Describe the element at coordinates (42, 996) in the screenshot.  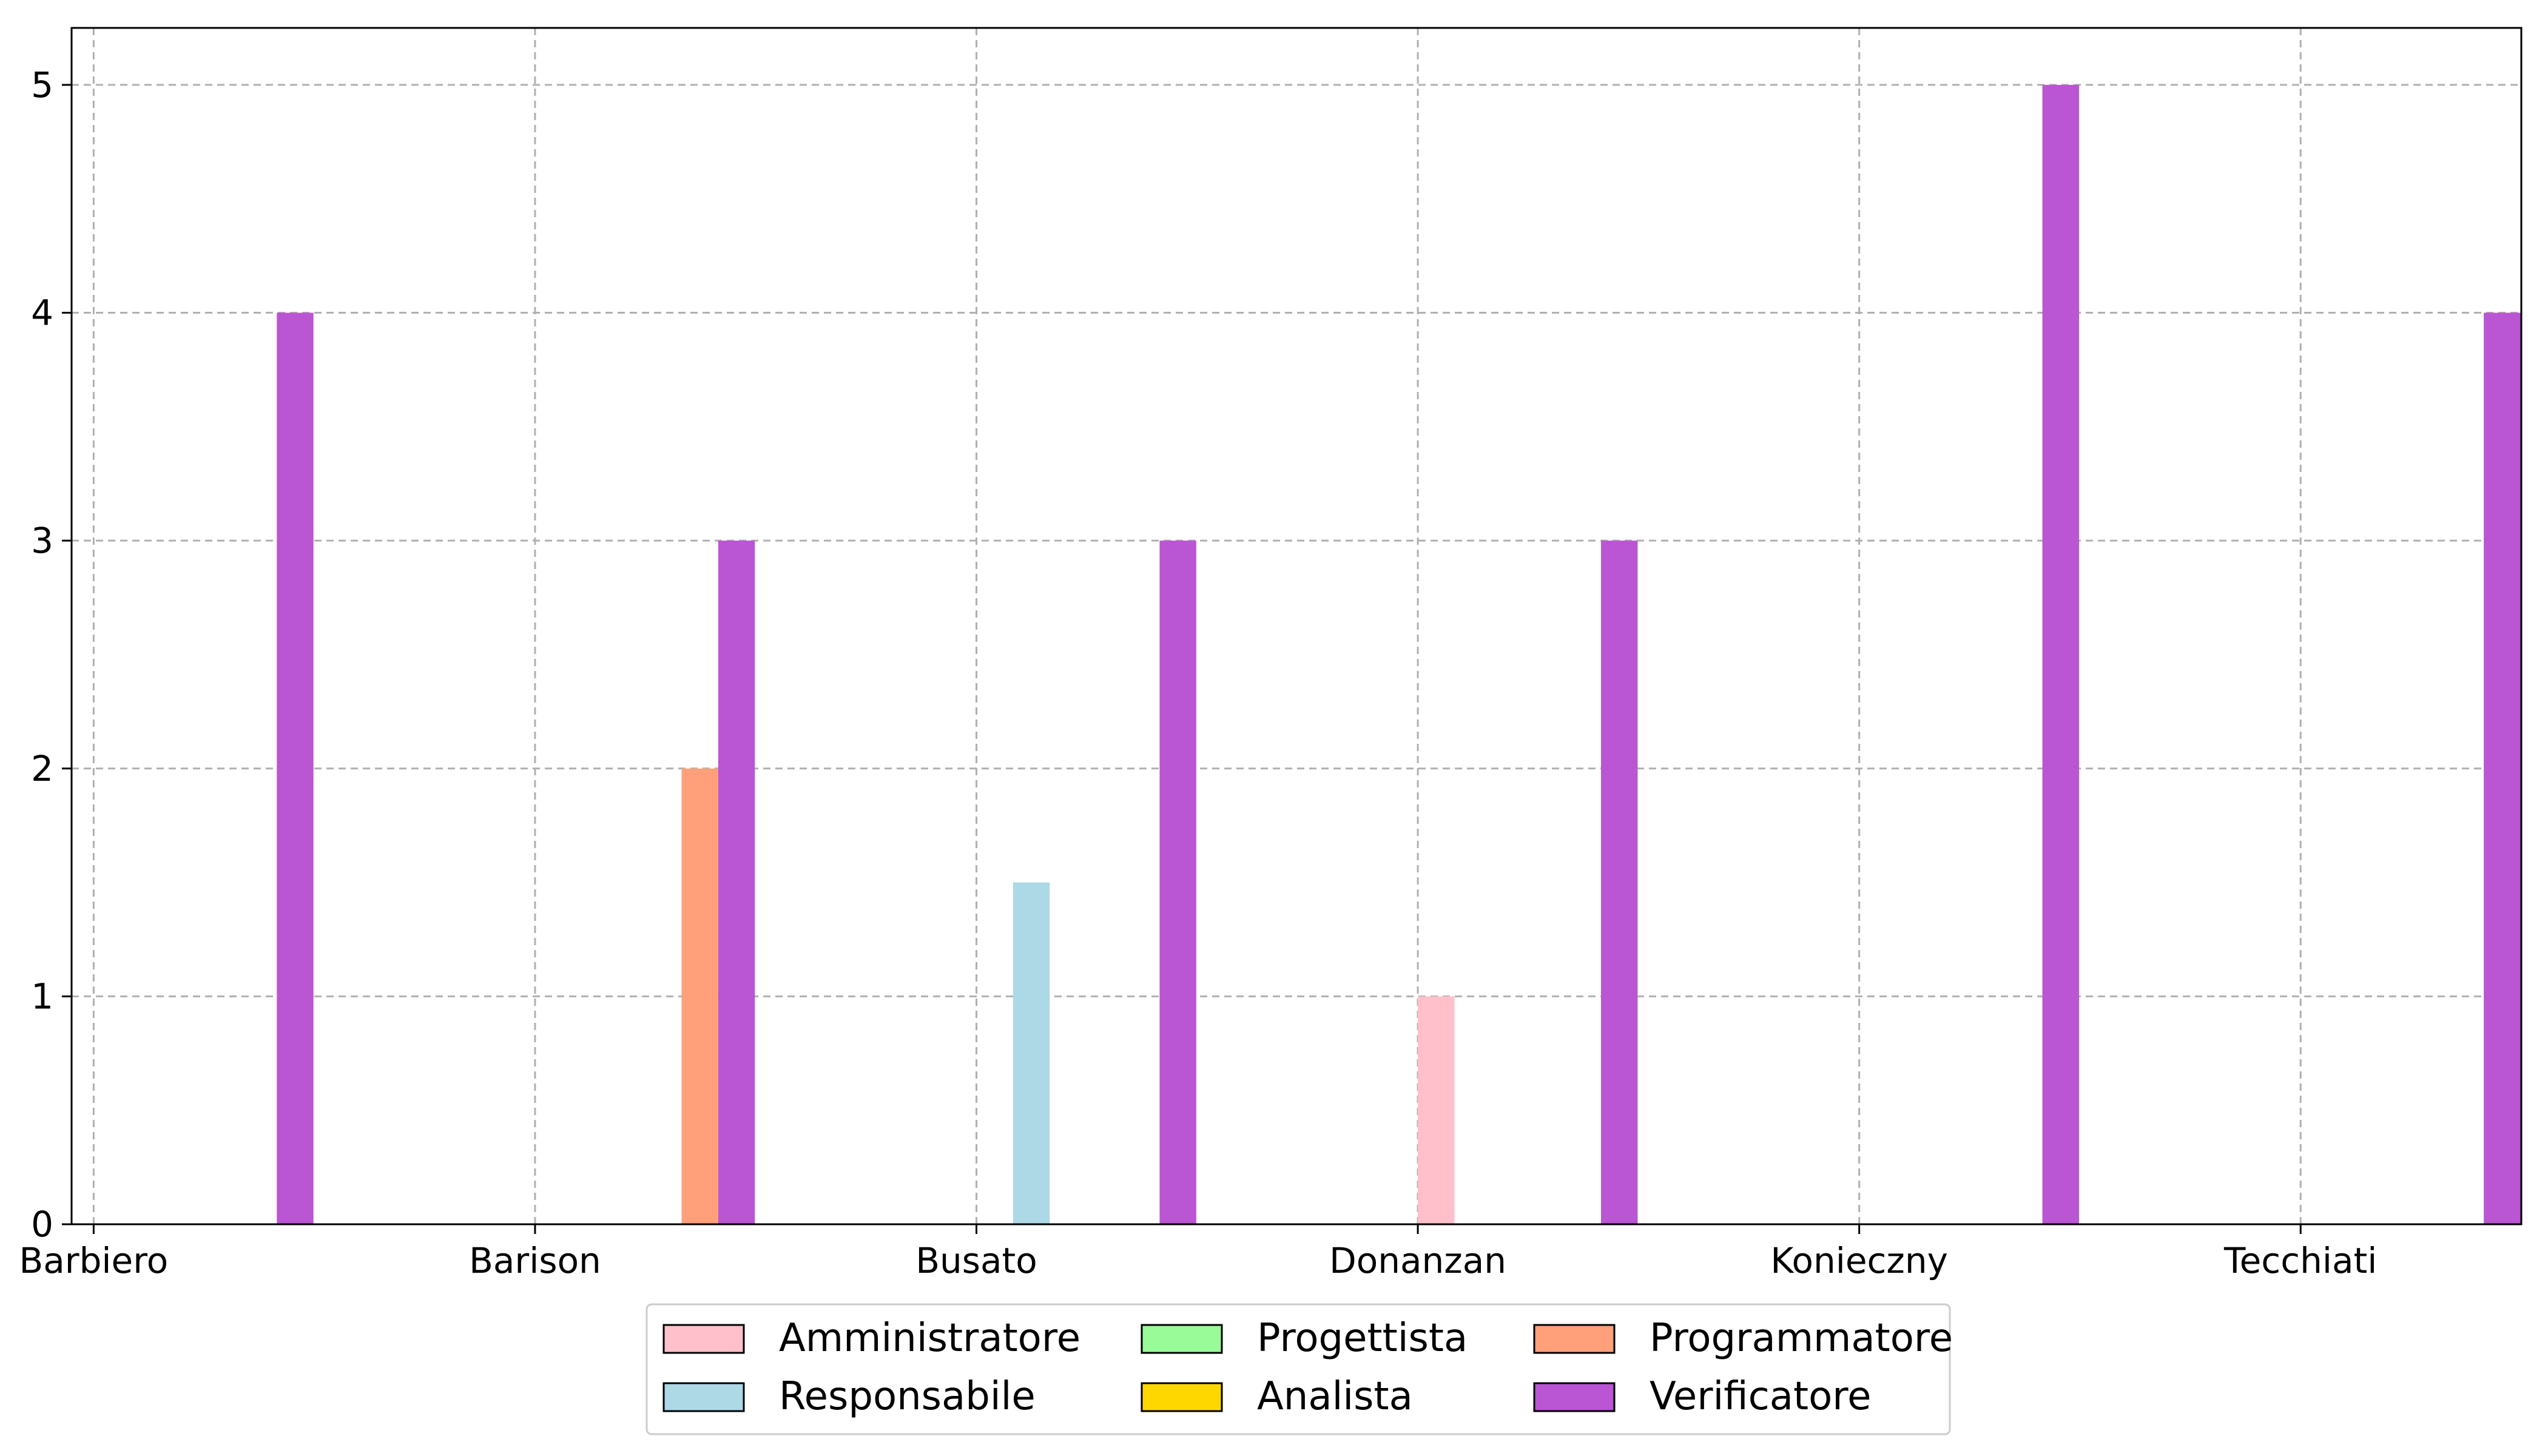
I see `y-tick-label-1: 1` at that location.